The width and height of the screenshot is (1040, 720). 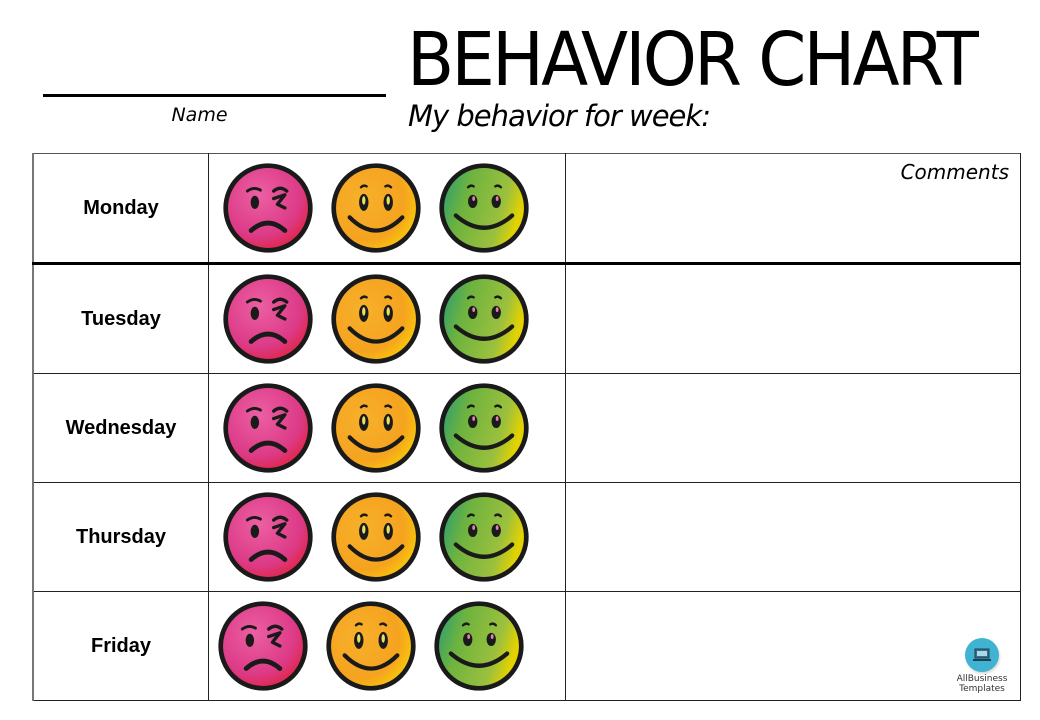 I want to click on name-label: Name, so click(x=199, y=115).